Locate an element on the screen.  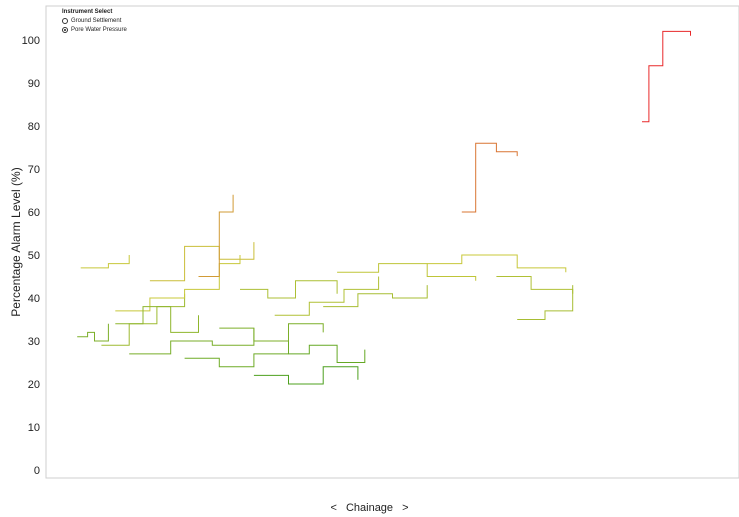
radio-checked-icon is located at coordinates (65, 30).